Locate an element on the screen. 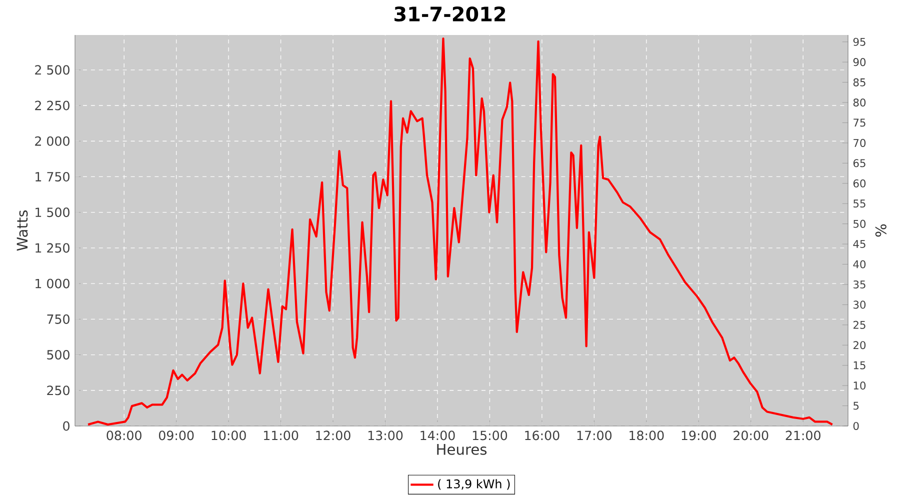 The image size is (900, 500). y-tick-label: 2 500 is located at coordinates (52, 70).